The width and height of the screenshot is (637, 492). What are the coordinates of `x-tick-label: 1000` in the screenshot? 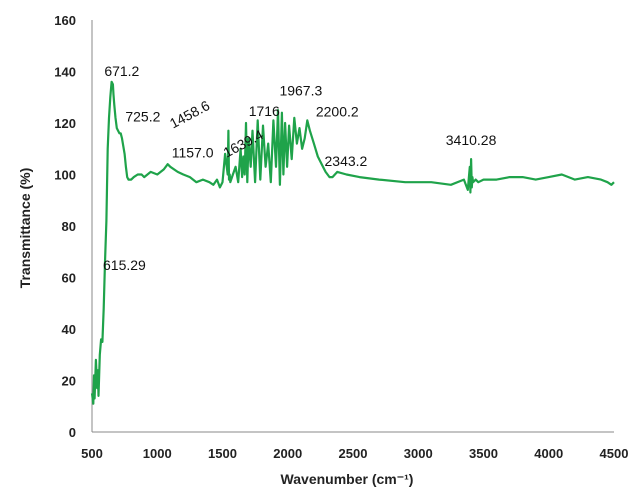 It's located at (157, 453).